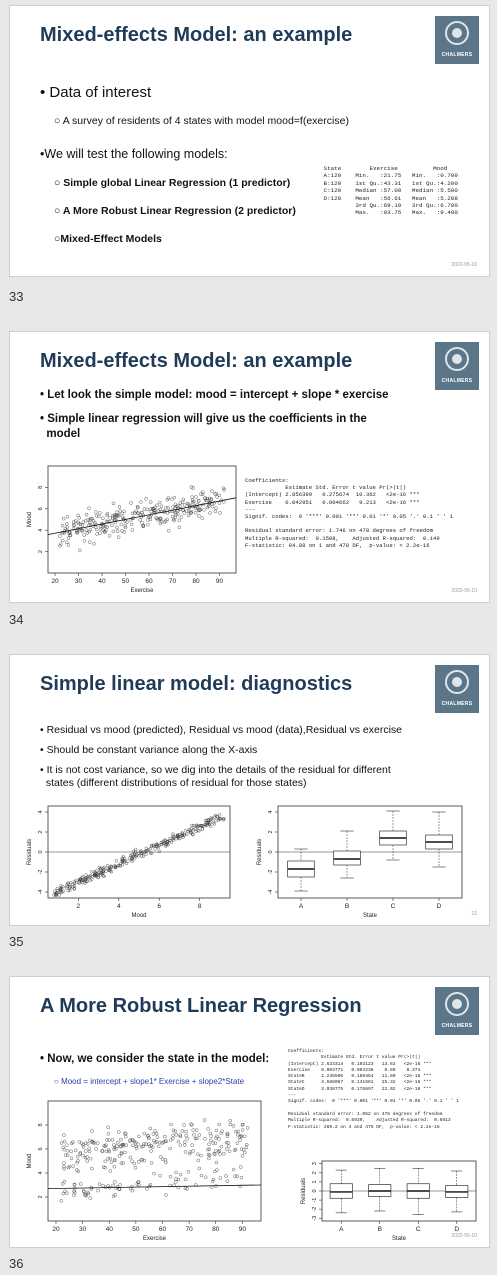  I want to click on scatter-mood-exercise-state: 20 30 40 50 60 70 80 90 2 4 6 8 Exercise Mood, so click(144, 1171).